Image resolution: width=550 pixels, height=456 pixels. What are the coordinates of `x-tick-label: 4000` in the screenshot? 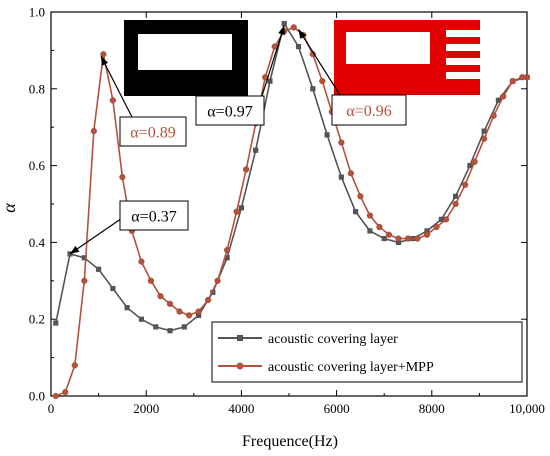 It's located at (241, 408).